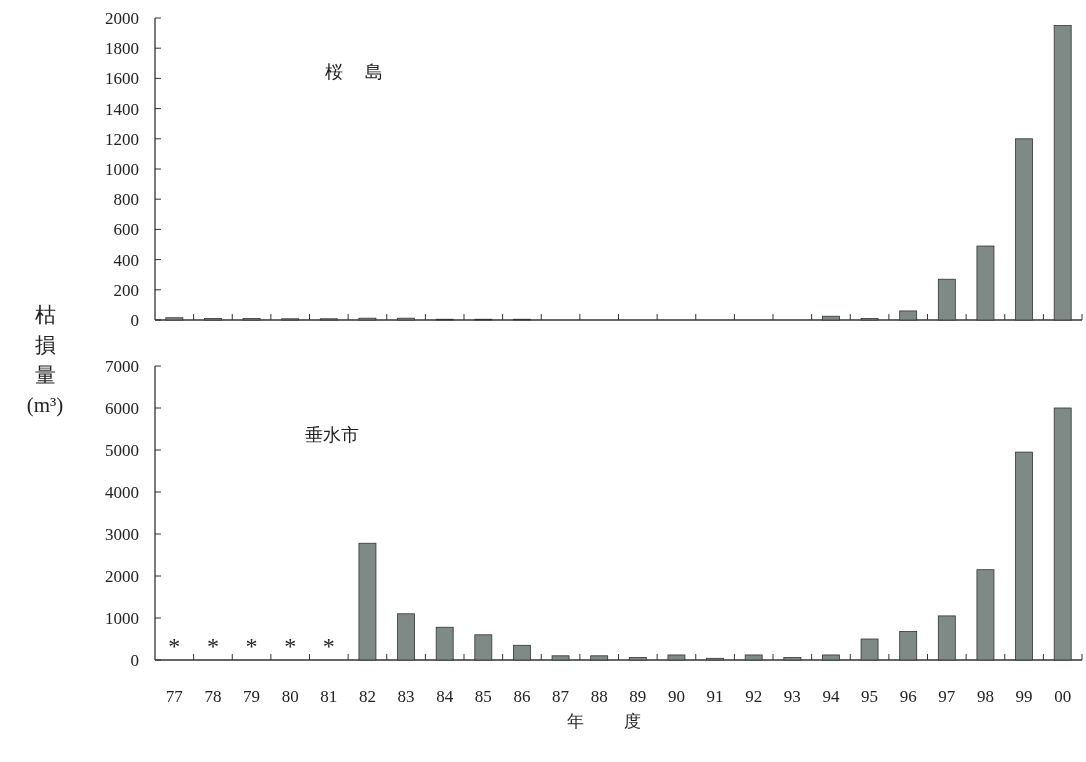  What do you see at coordinates (623, 721) in the screenshot?
I see `x-axis-title: 年度` at bounding box center [623, 721].